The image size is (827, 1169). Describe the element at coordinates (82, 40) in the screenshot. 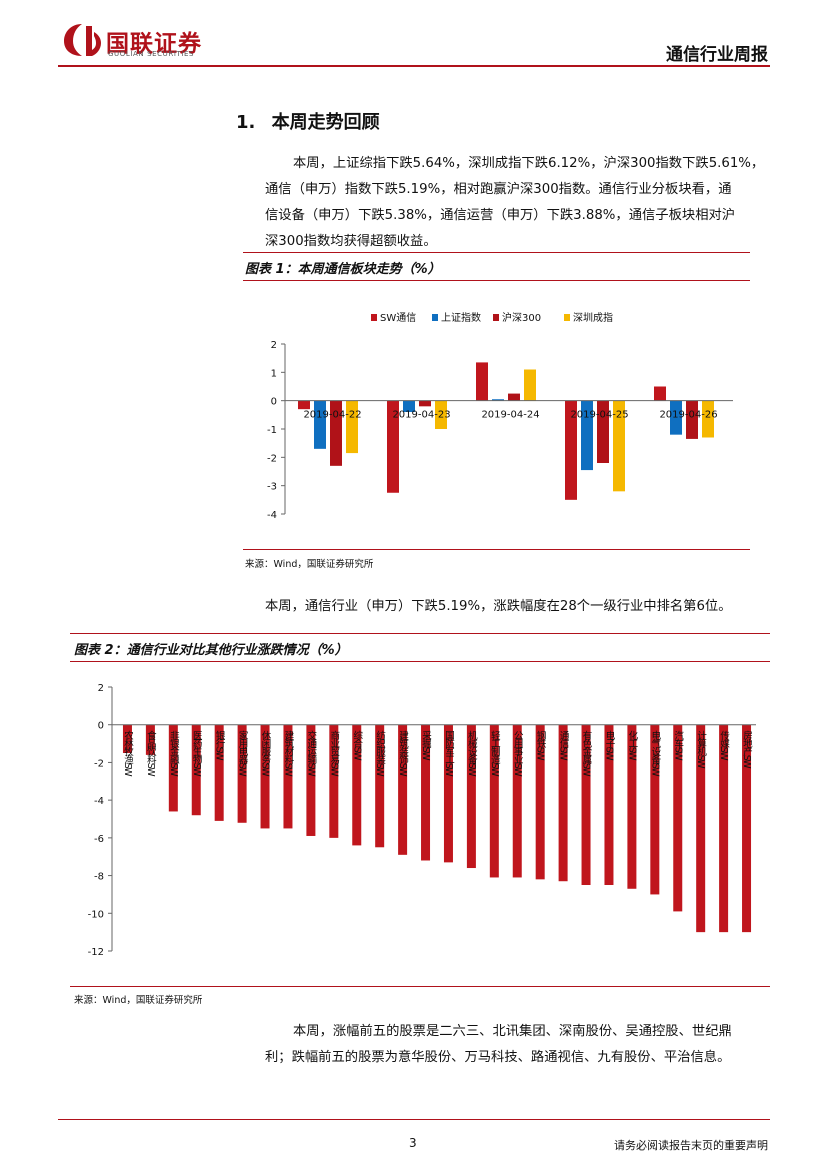

I see `guolian-logo-icon` at that location.